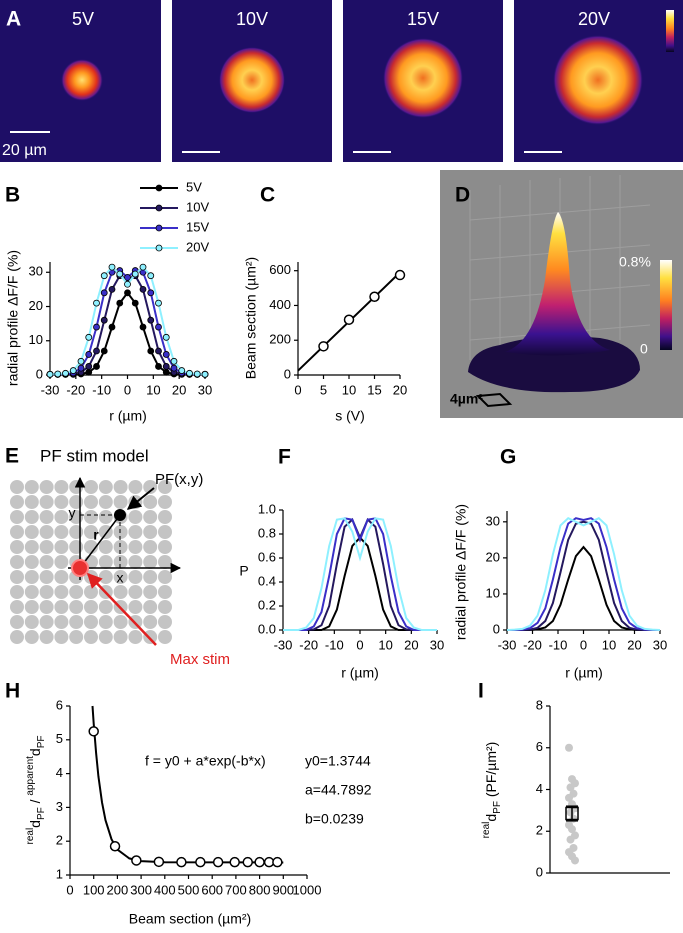  I want to click on y-tick-label: 0.4, so click(267, 580).